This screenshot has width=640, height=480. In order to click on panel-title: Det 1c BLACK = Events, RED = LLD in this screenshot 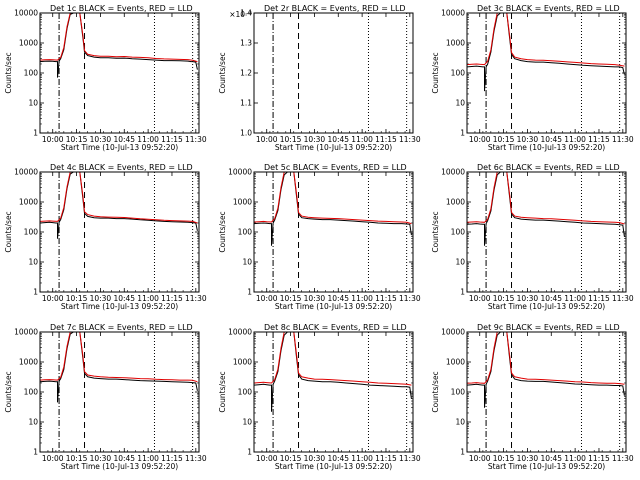, I will do `click(121, 8)`.